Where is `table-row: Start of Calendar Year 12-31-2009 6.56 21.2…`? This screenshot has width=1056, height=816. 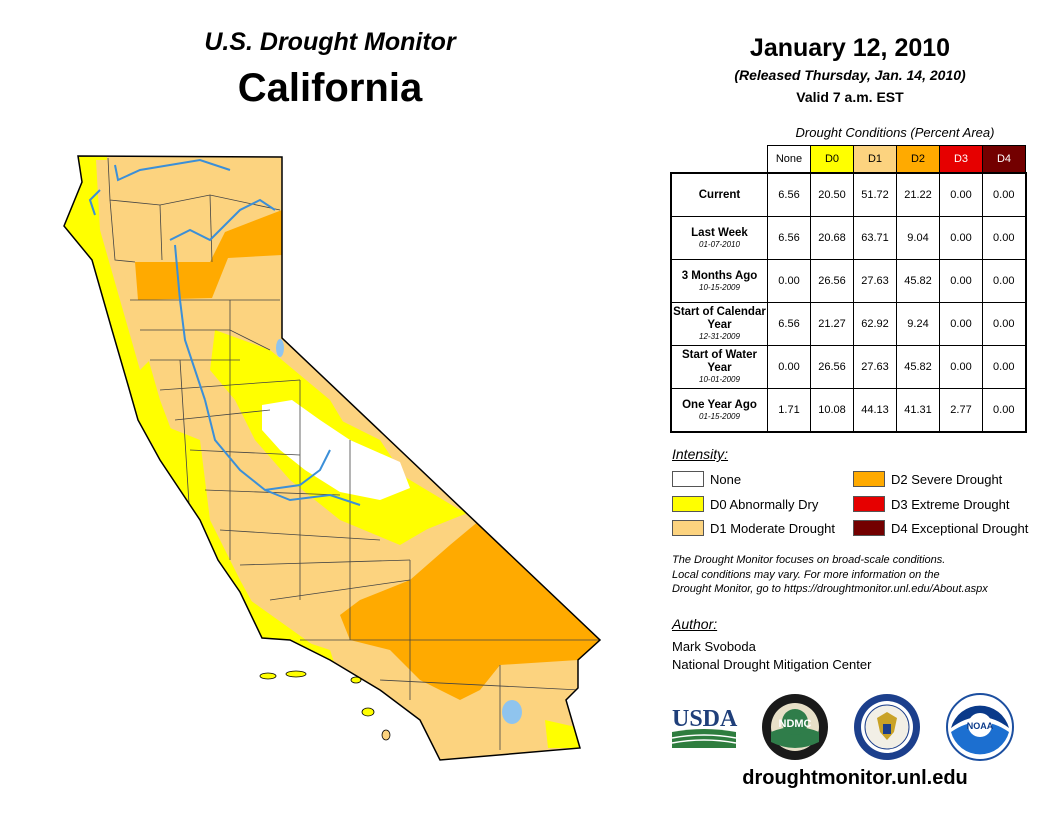 table-row: Start of Calendar Year 12-31-2009 6.56 21.2… is located at coordinates (848, 324).